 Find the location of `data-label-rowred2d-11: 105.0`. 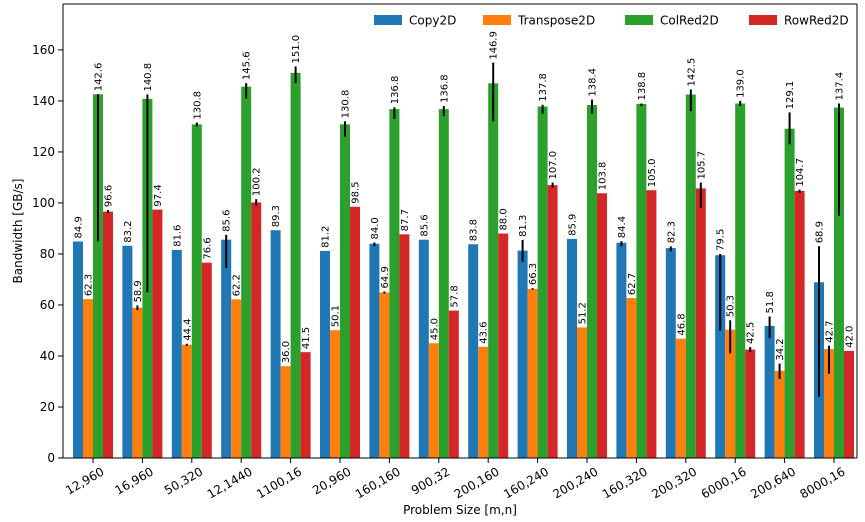

data-label-rowred2d-11: 105.0 is located at coordinates (652, 173).